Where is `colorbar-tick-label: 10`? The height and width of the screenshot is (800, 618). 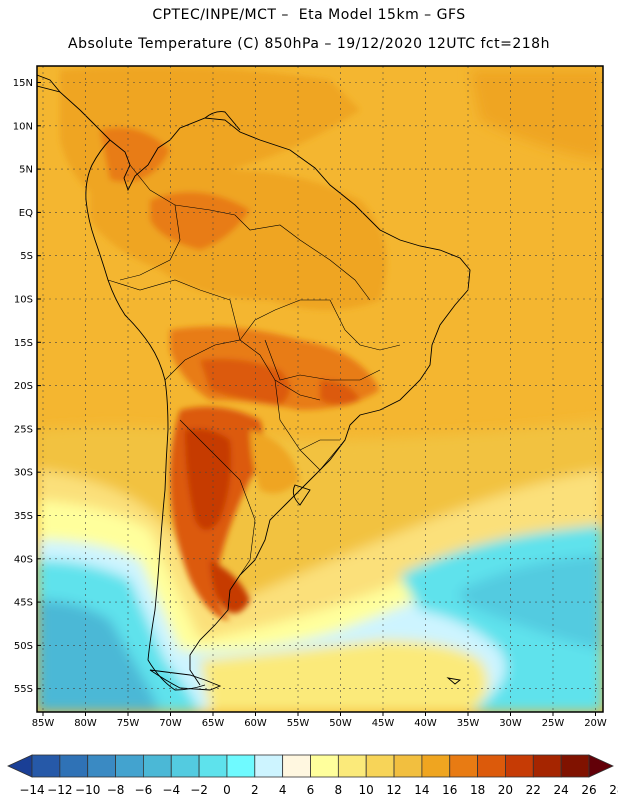 colorbar-tick-label: 10 is located at coordinates (366, 790).